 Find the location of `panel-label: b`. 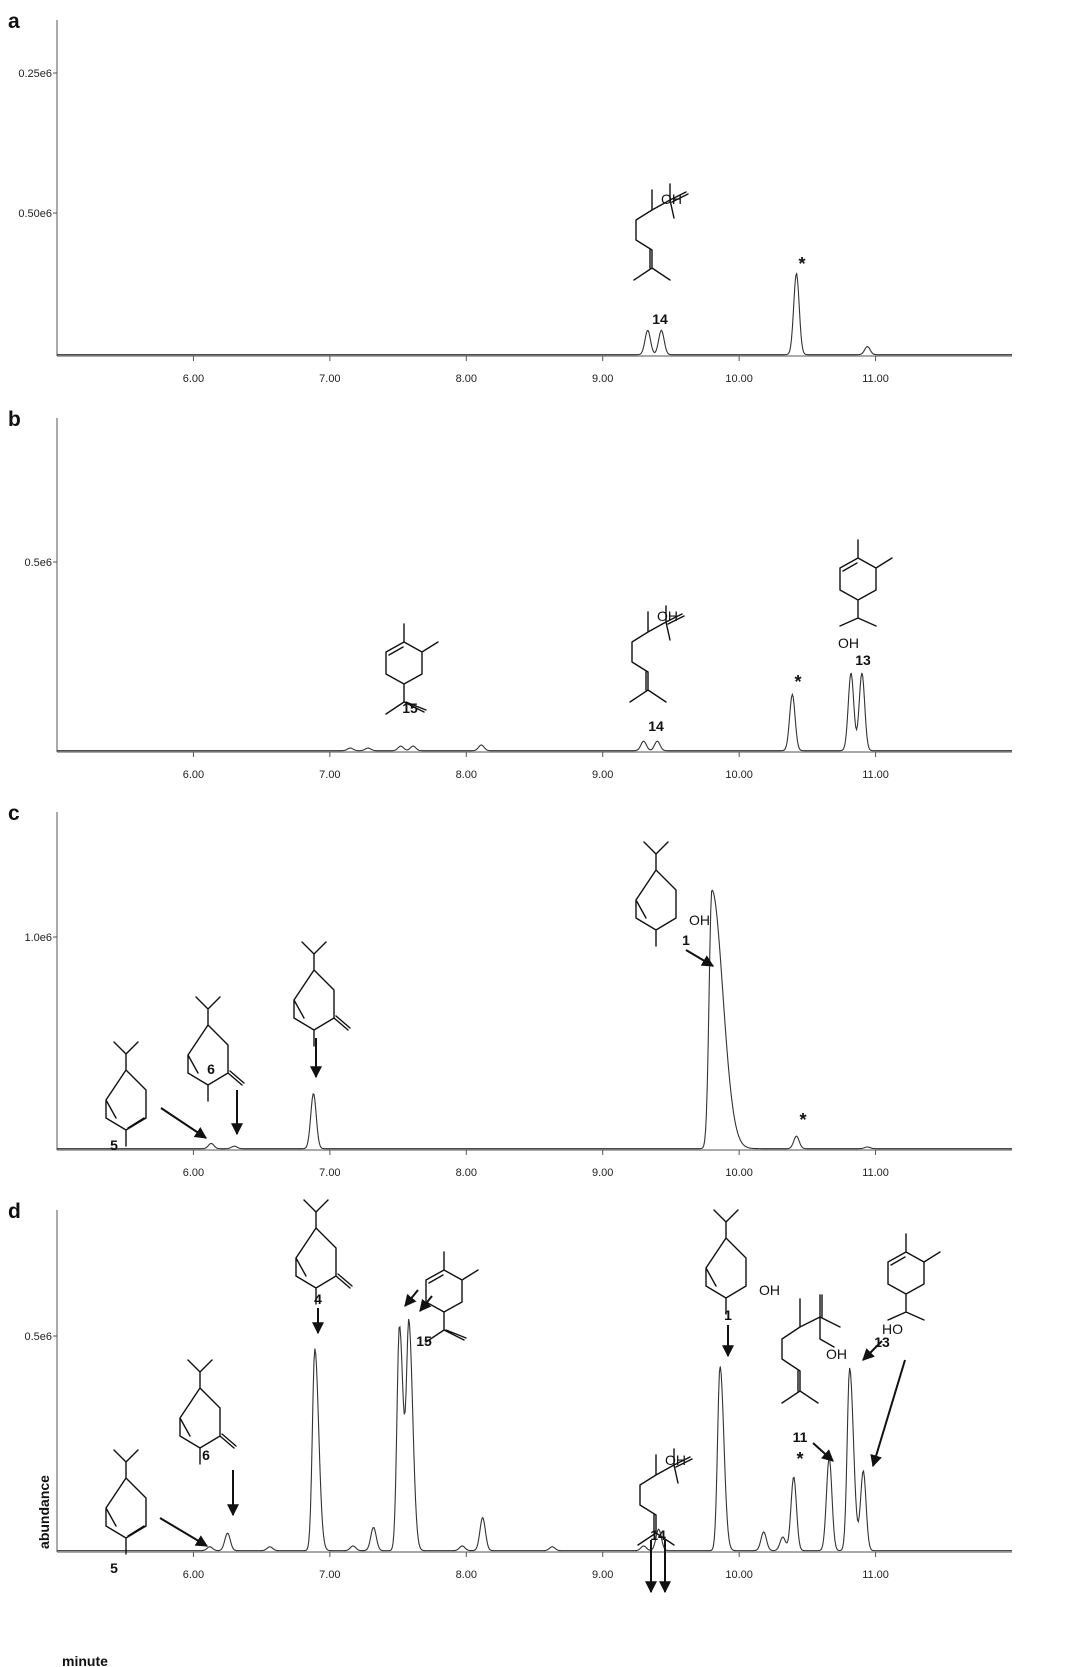

panel-label: b is located at coordinates (14, 419).